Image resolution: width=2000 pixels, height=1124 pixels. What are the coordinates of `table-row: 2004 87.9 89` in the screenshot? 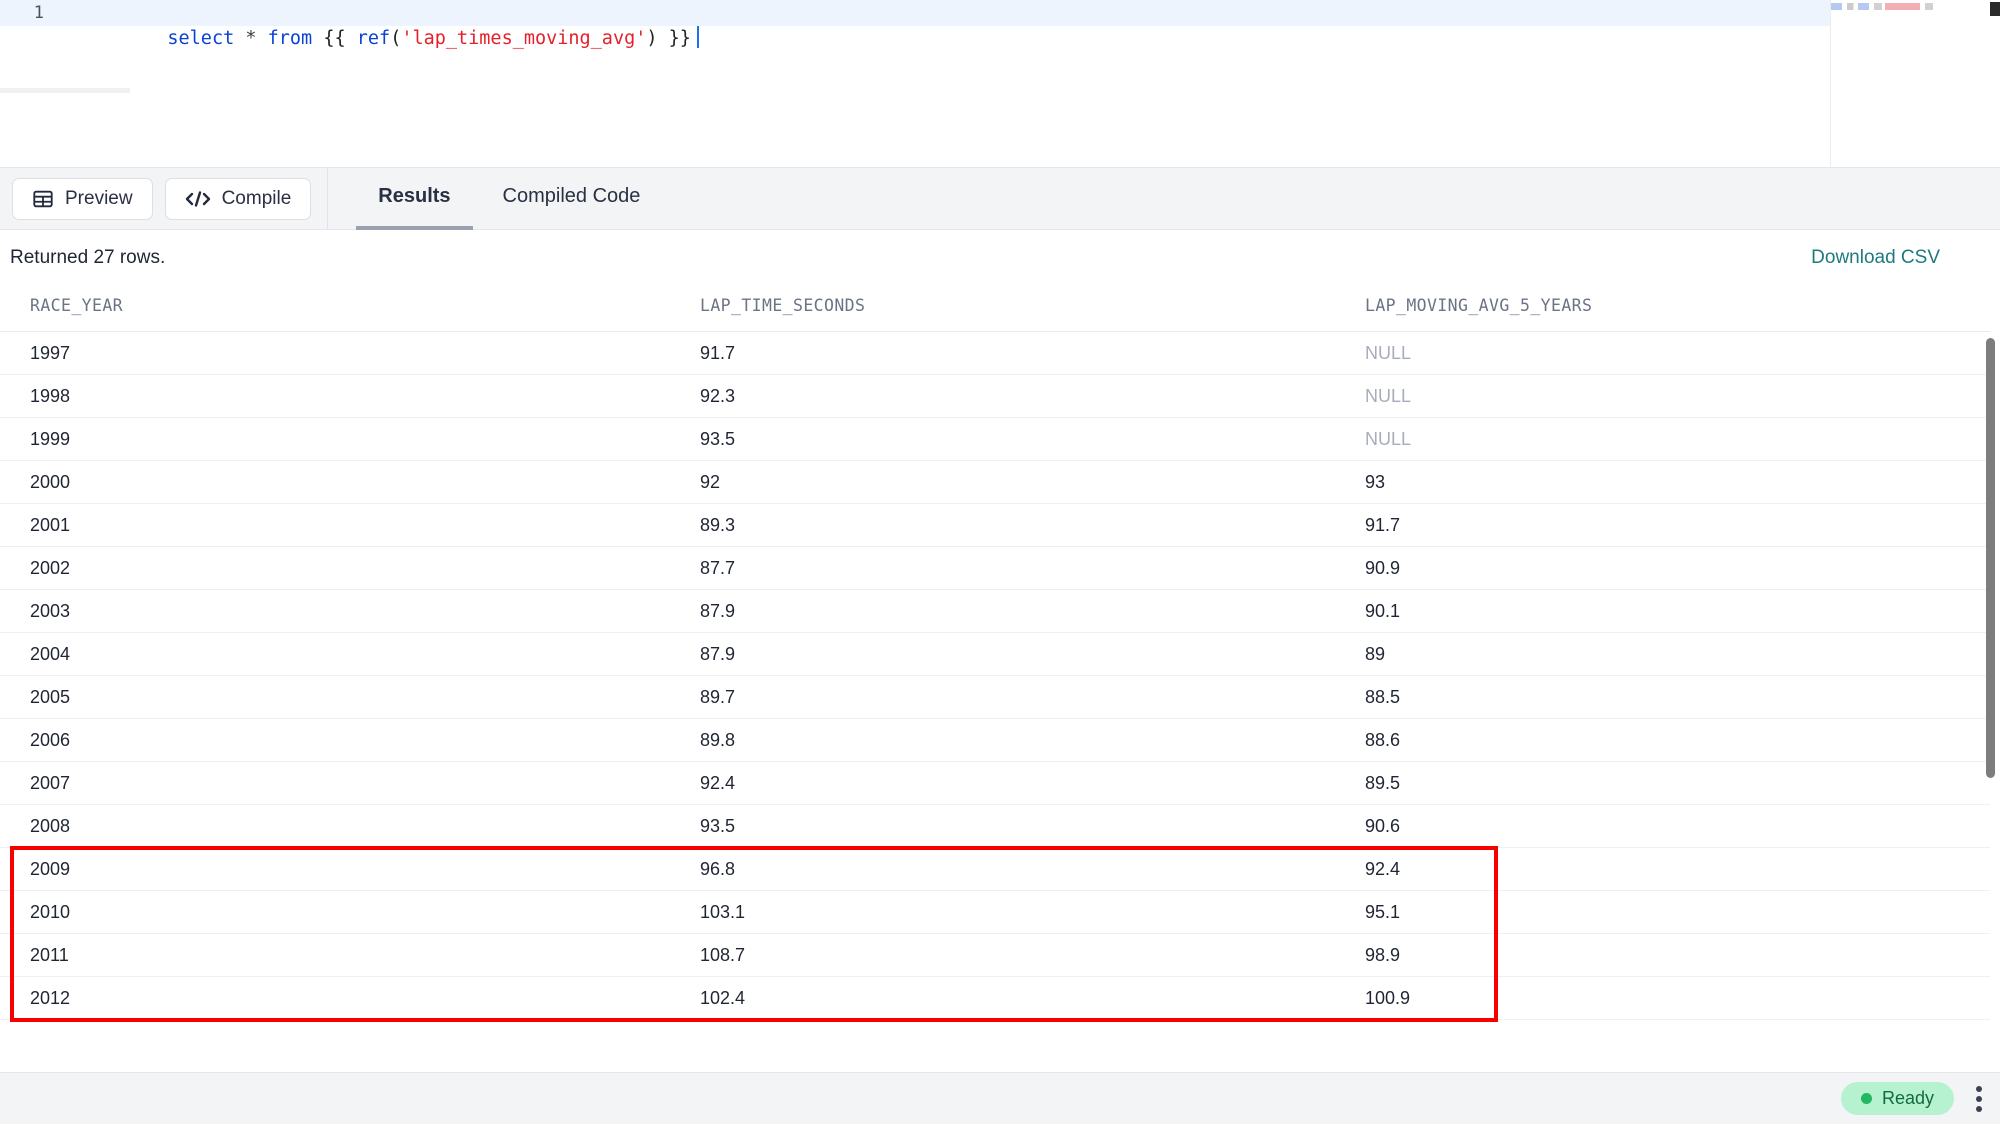 It's located at (995, 654).